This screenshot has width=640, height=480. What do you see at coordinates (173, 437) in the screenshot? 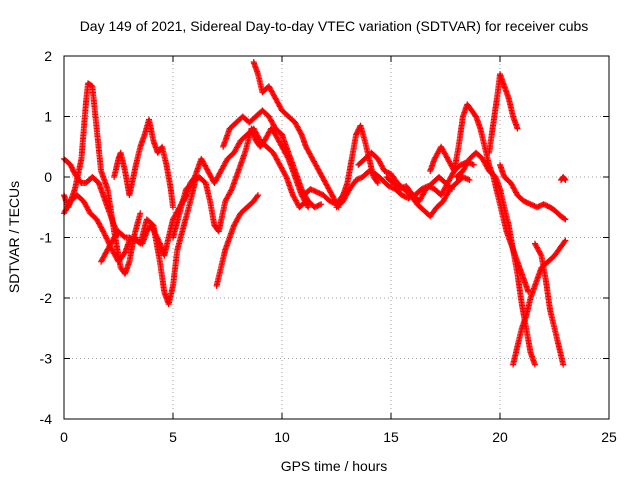
I see `x-tick-label: 5` at bounding box center [173, 437].